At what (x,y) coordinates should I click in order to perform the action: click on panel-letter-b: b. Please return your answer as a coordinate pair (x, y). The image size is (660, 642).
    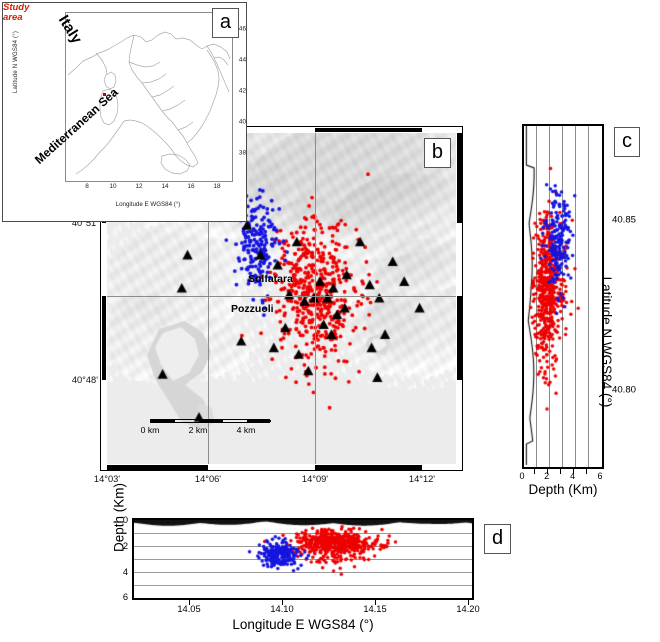
    Looking at the image, I should click on (437, 153).